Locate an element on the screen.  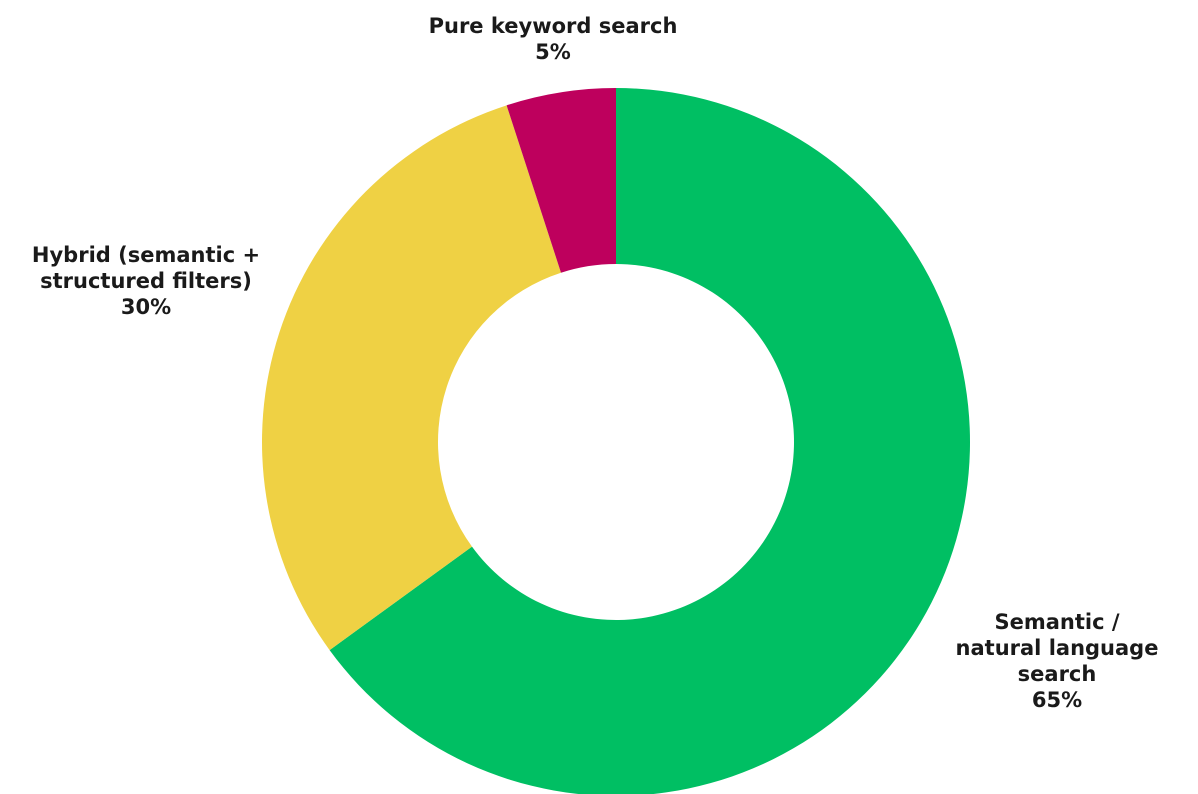
donut-slice is located at coordinates (561, 180).